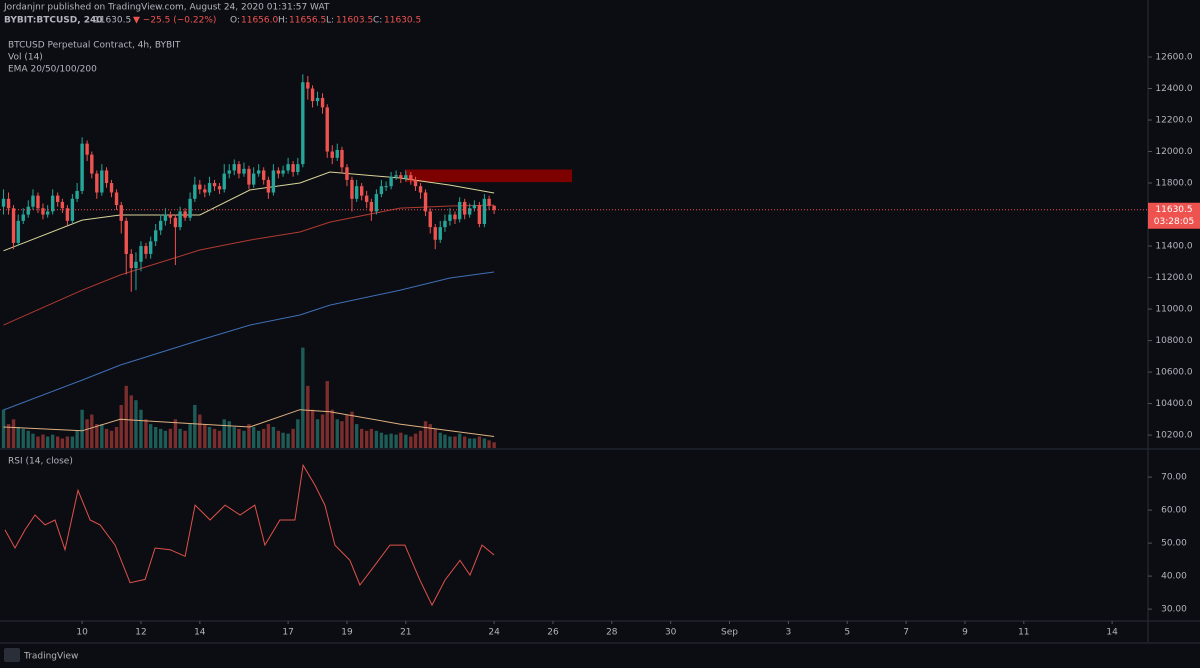  Describe the element at coordinates (259, 21) in the screenshot. I see `ohlc-value: 11656.0` at that location.